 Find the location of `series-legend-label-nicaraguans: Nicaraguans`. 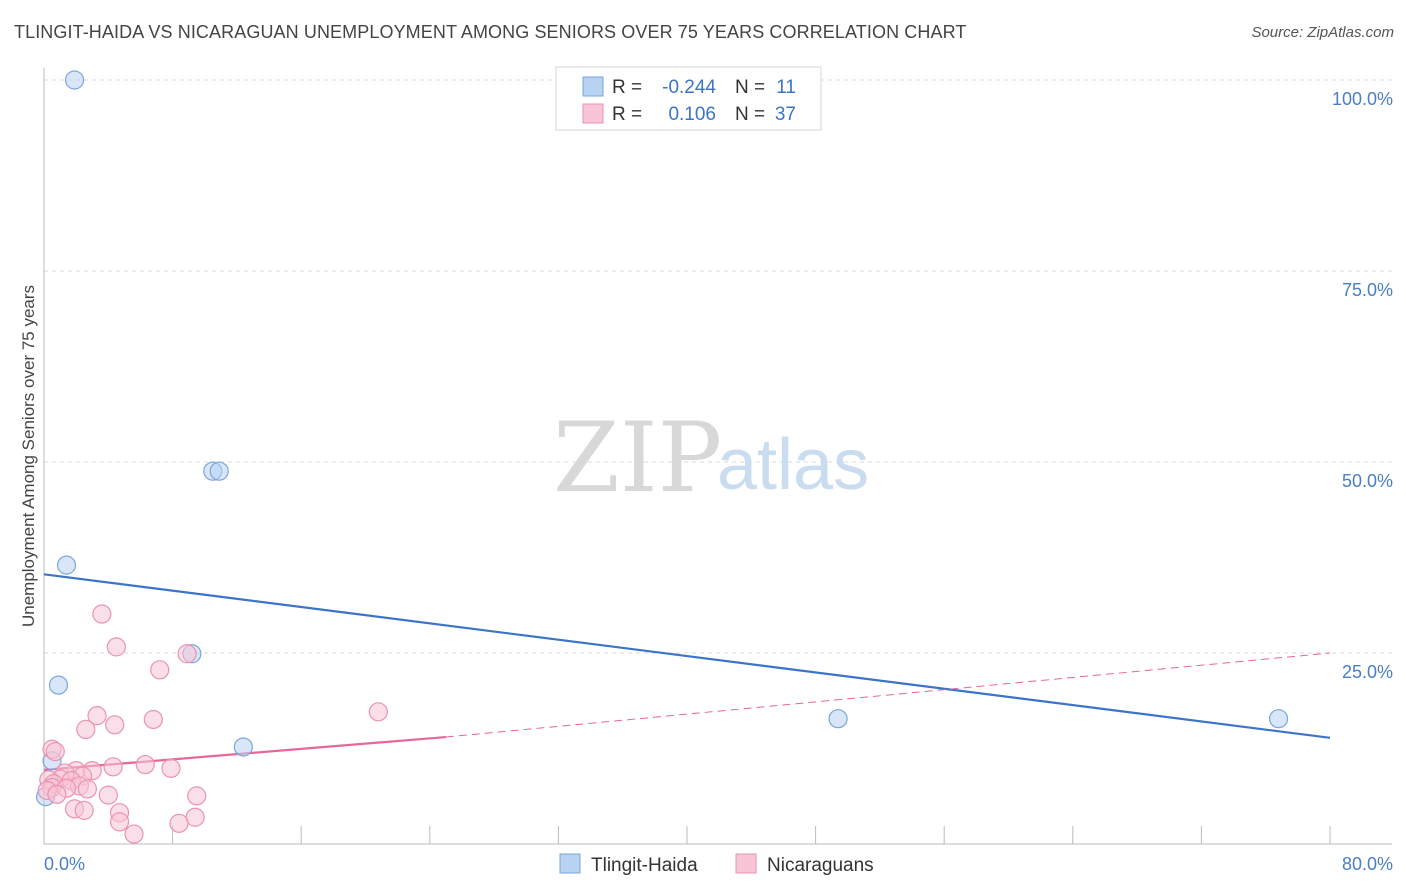

series-legend-label-nicaraguans: Nicaraguans is located at coordinates (820, 865).